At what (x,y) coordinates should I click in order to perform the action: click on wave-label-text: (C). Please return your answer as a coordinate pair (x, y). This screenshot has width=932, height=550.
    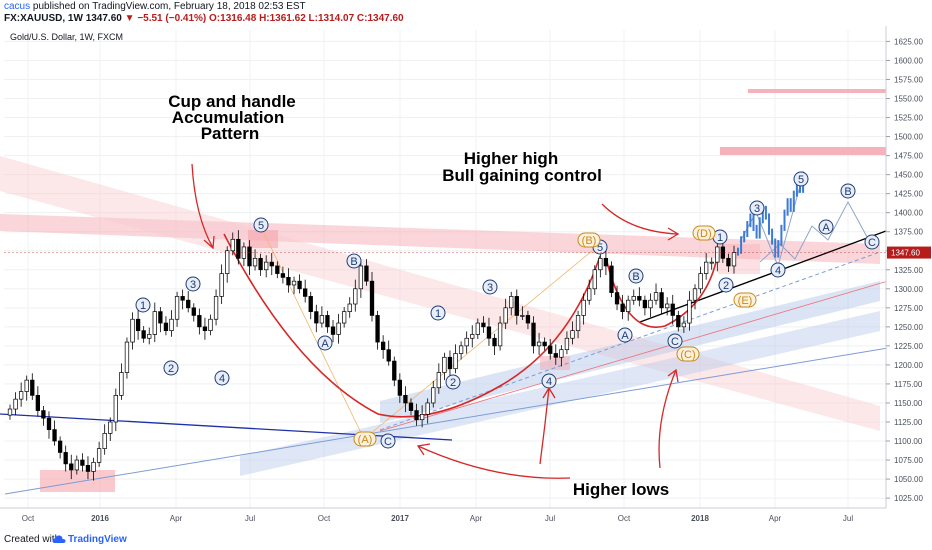
    Looking at the image, I should click on (687, 355).